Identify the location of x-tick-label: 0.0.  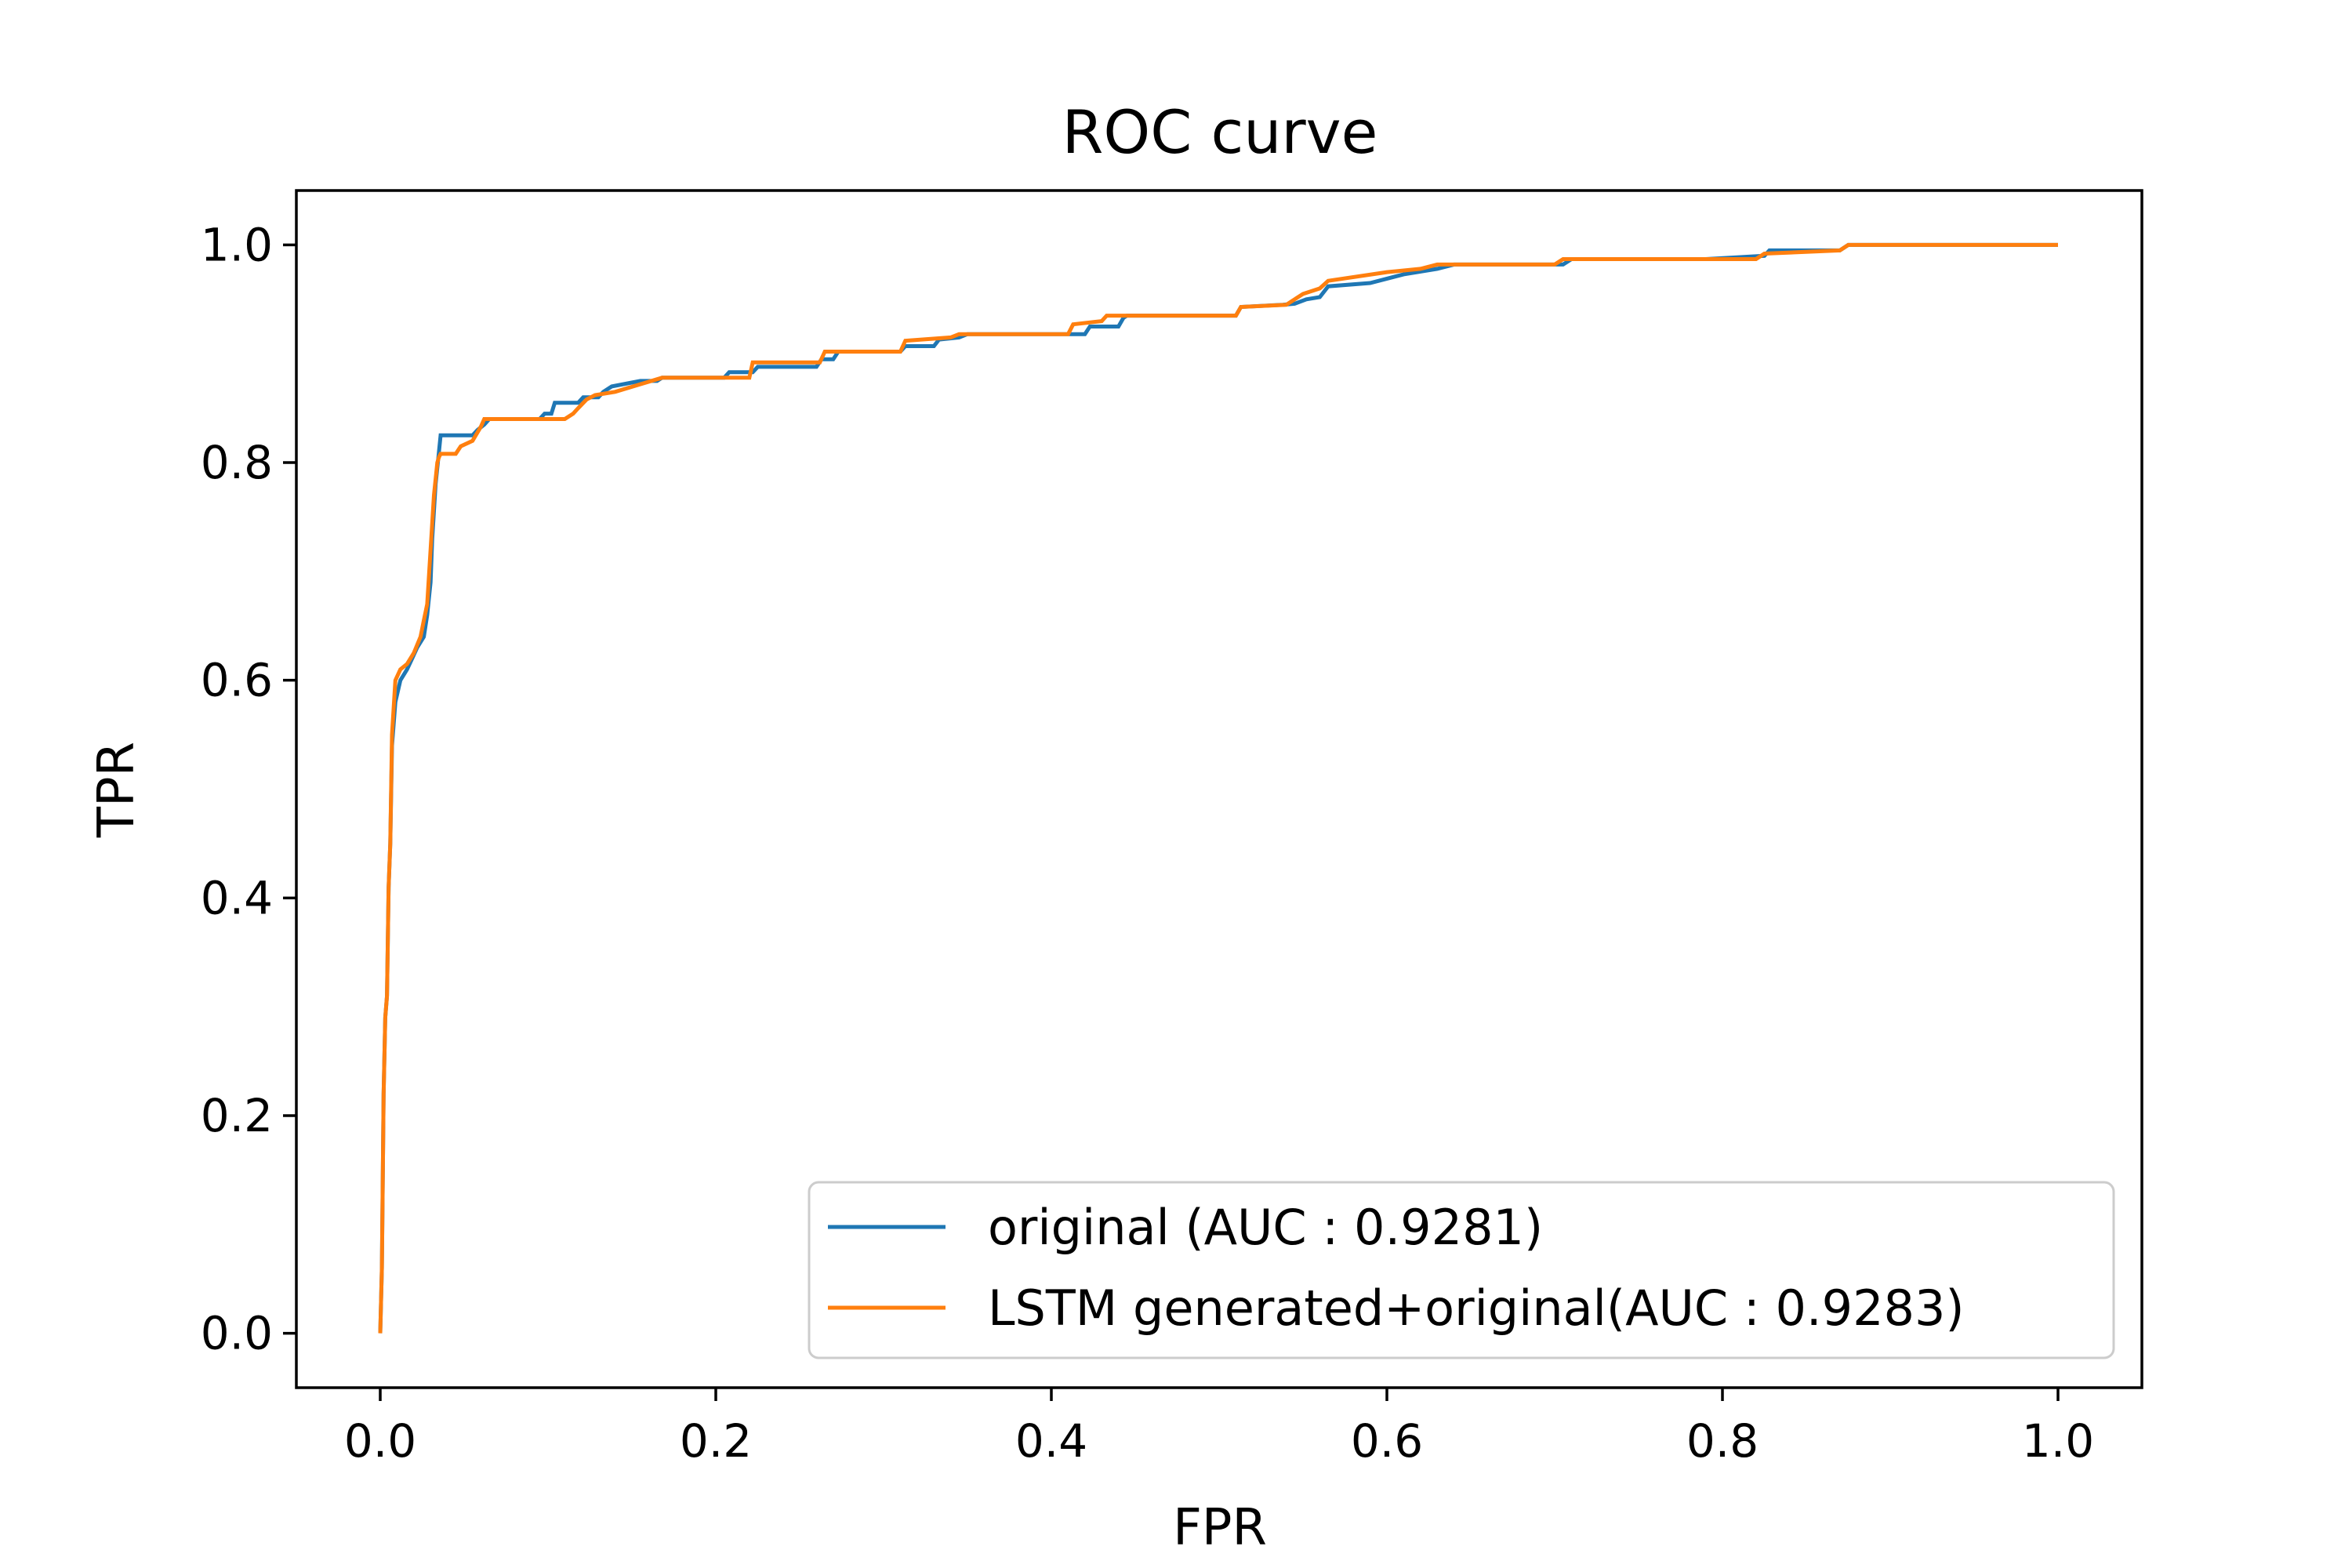
(380, 1441).